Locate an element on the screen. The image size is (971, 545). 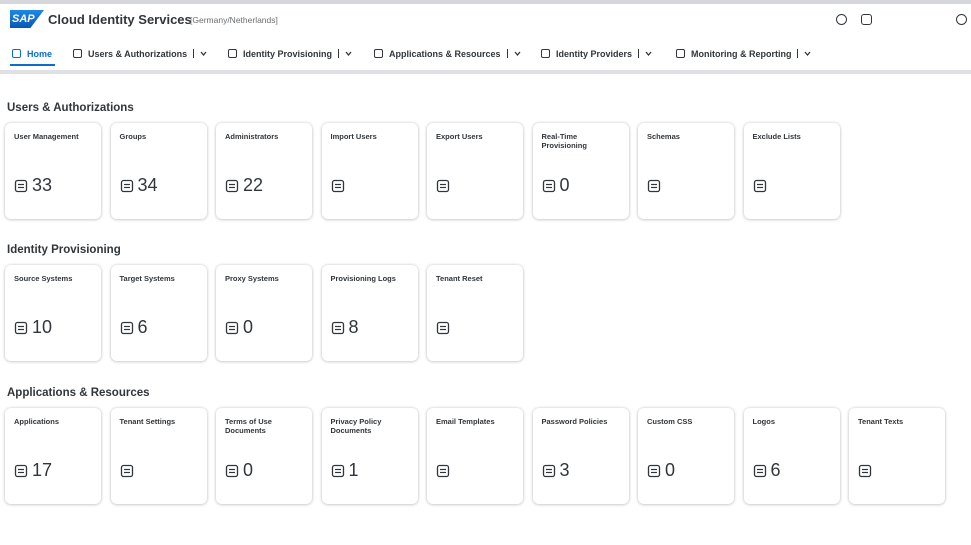
logo: SAP is located at coordinates (27, 19).